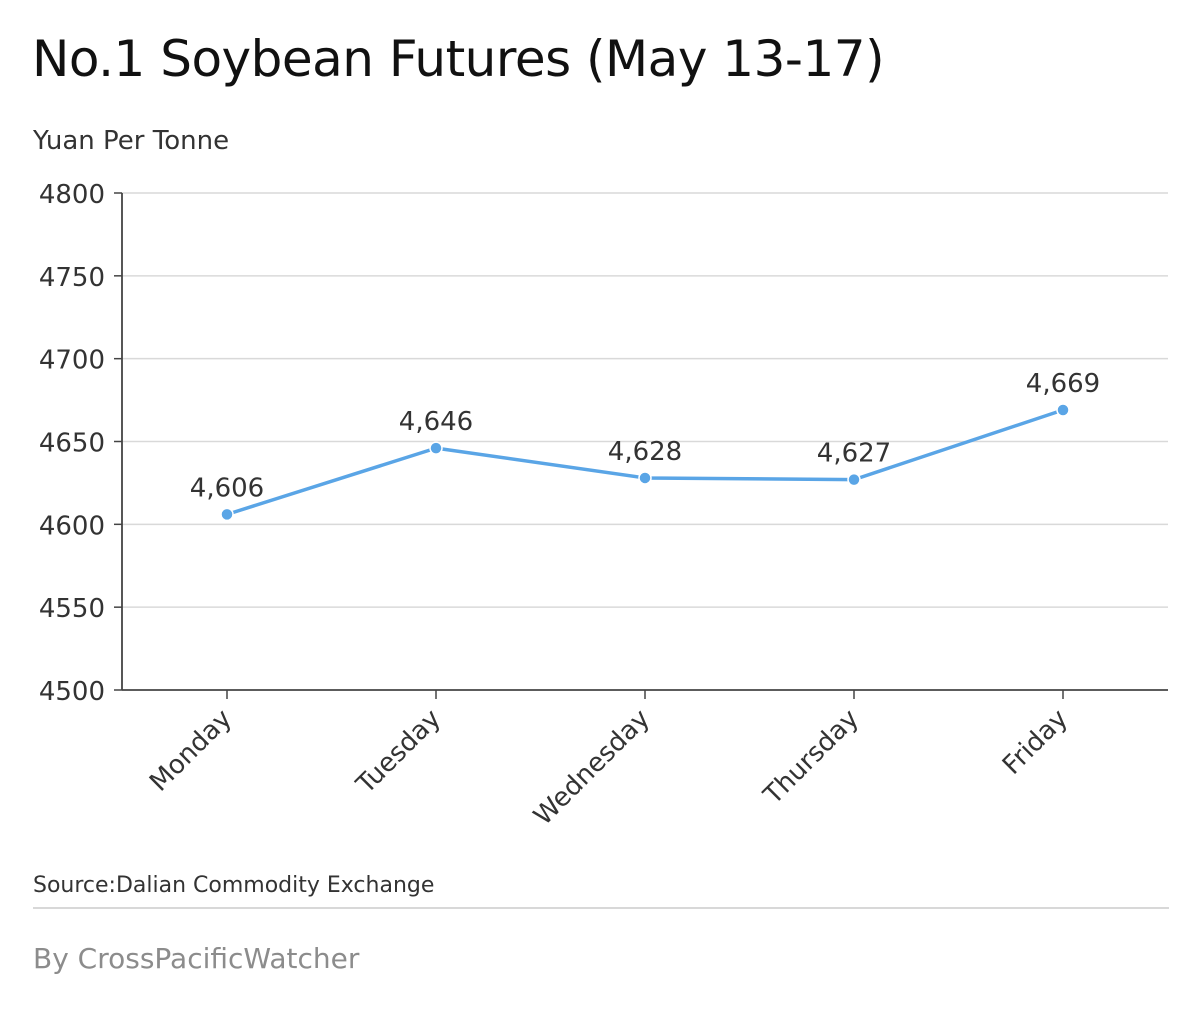 Image resolution: width=1200 pixels, height=1020 pixels. I want to click on data-label: 4,646, so click(436, 422).